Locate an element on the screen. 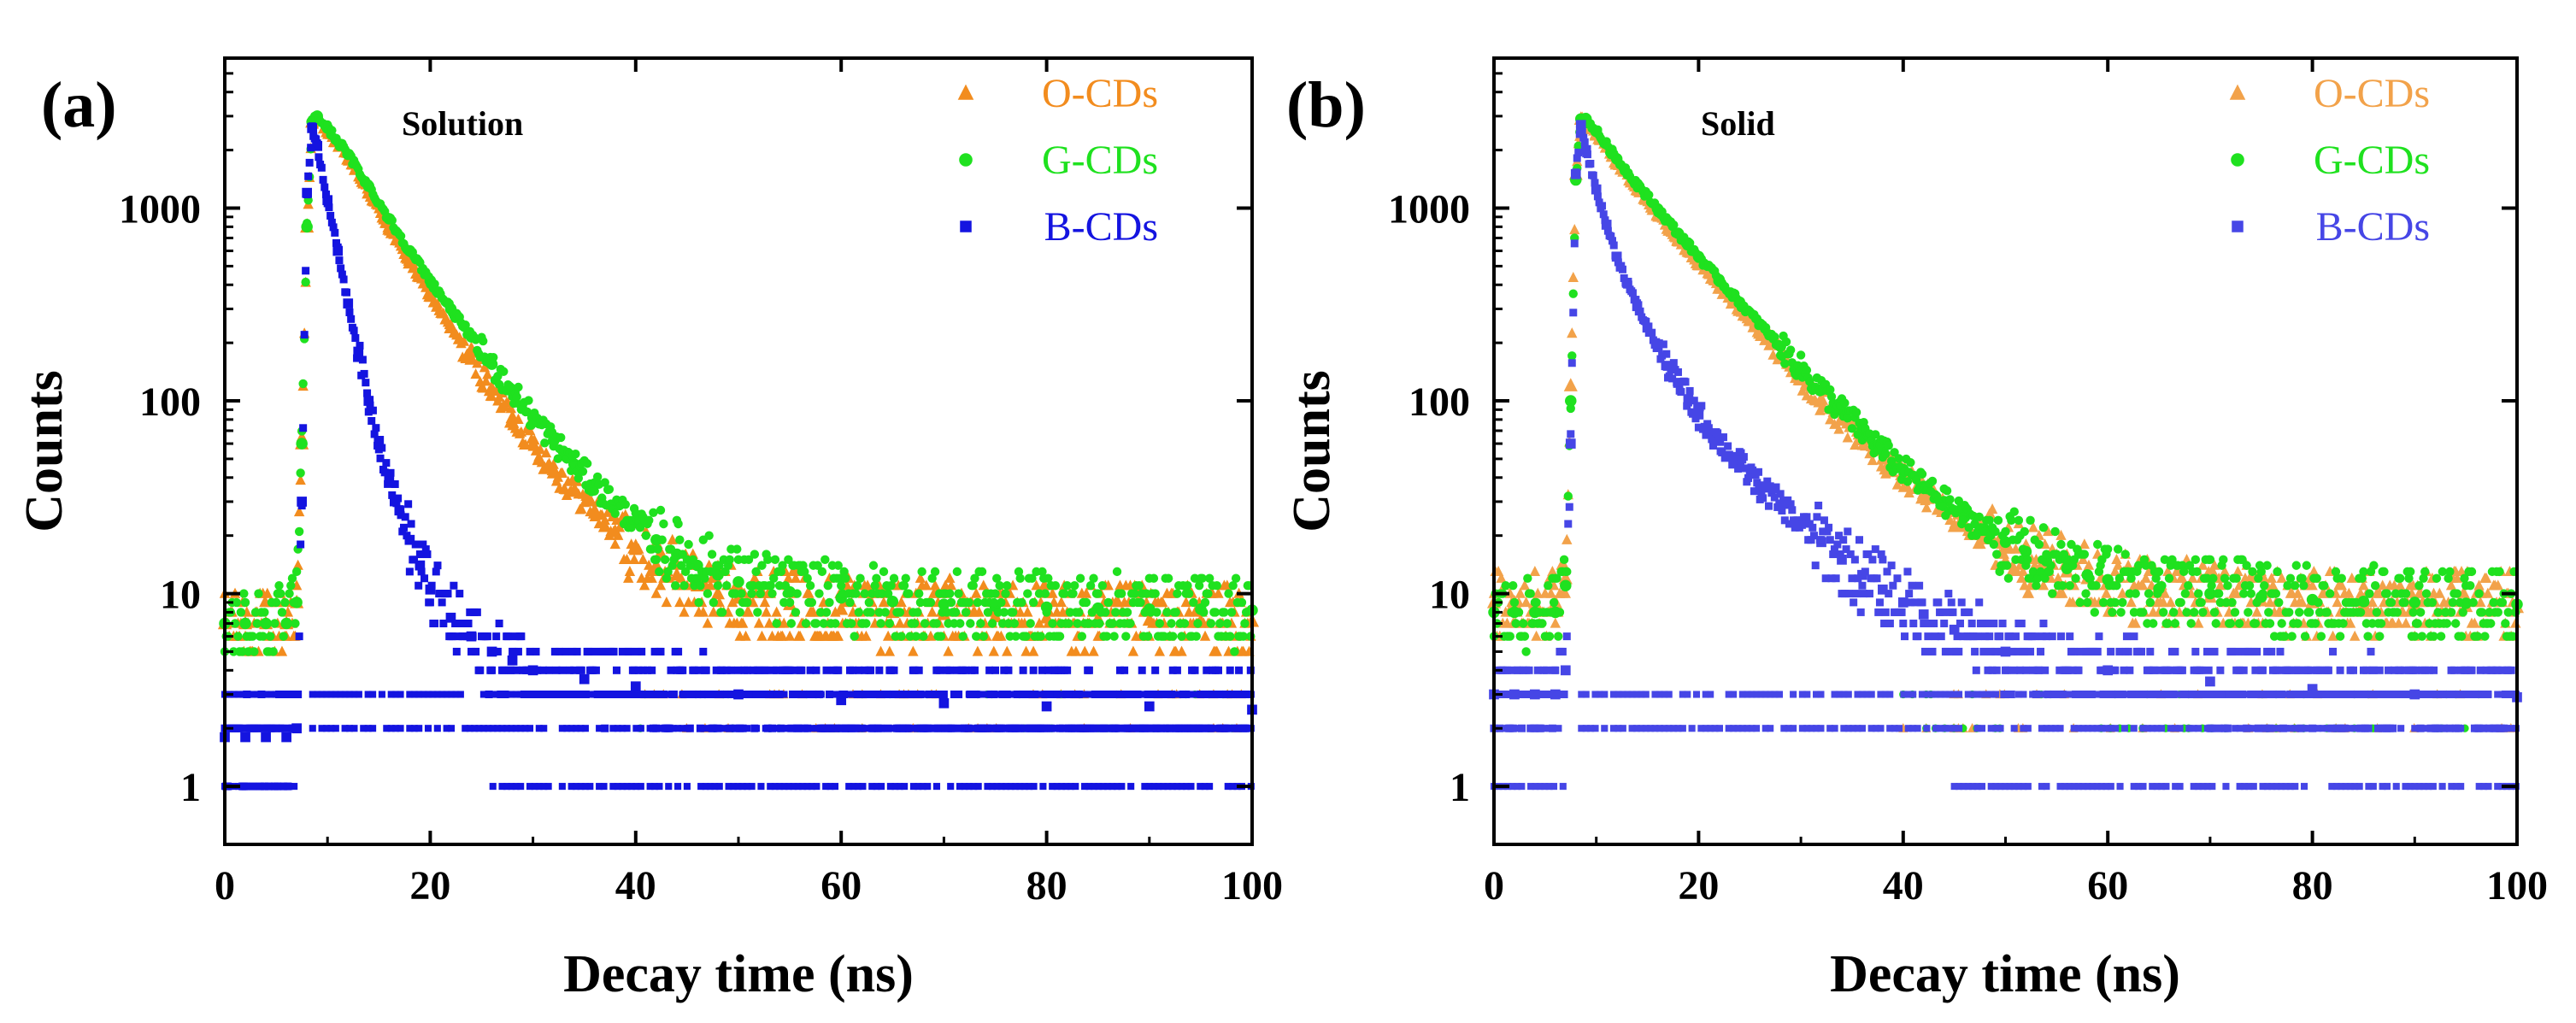 The image size is (2576, 1023). x-tick-label: 0 is located at coordinates (225, 886).